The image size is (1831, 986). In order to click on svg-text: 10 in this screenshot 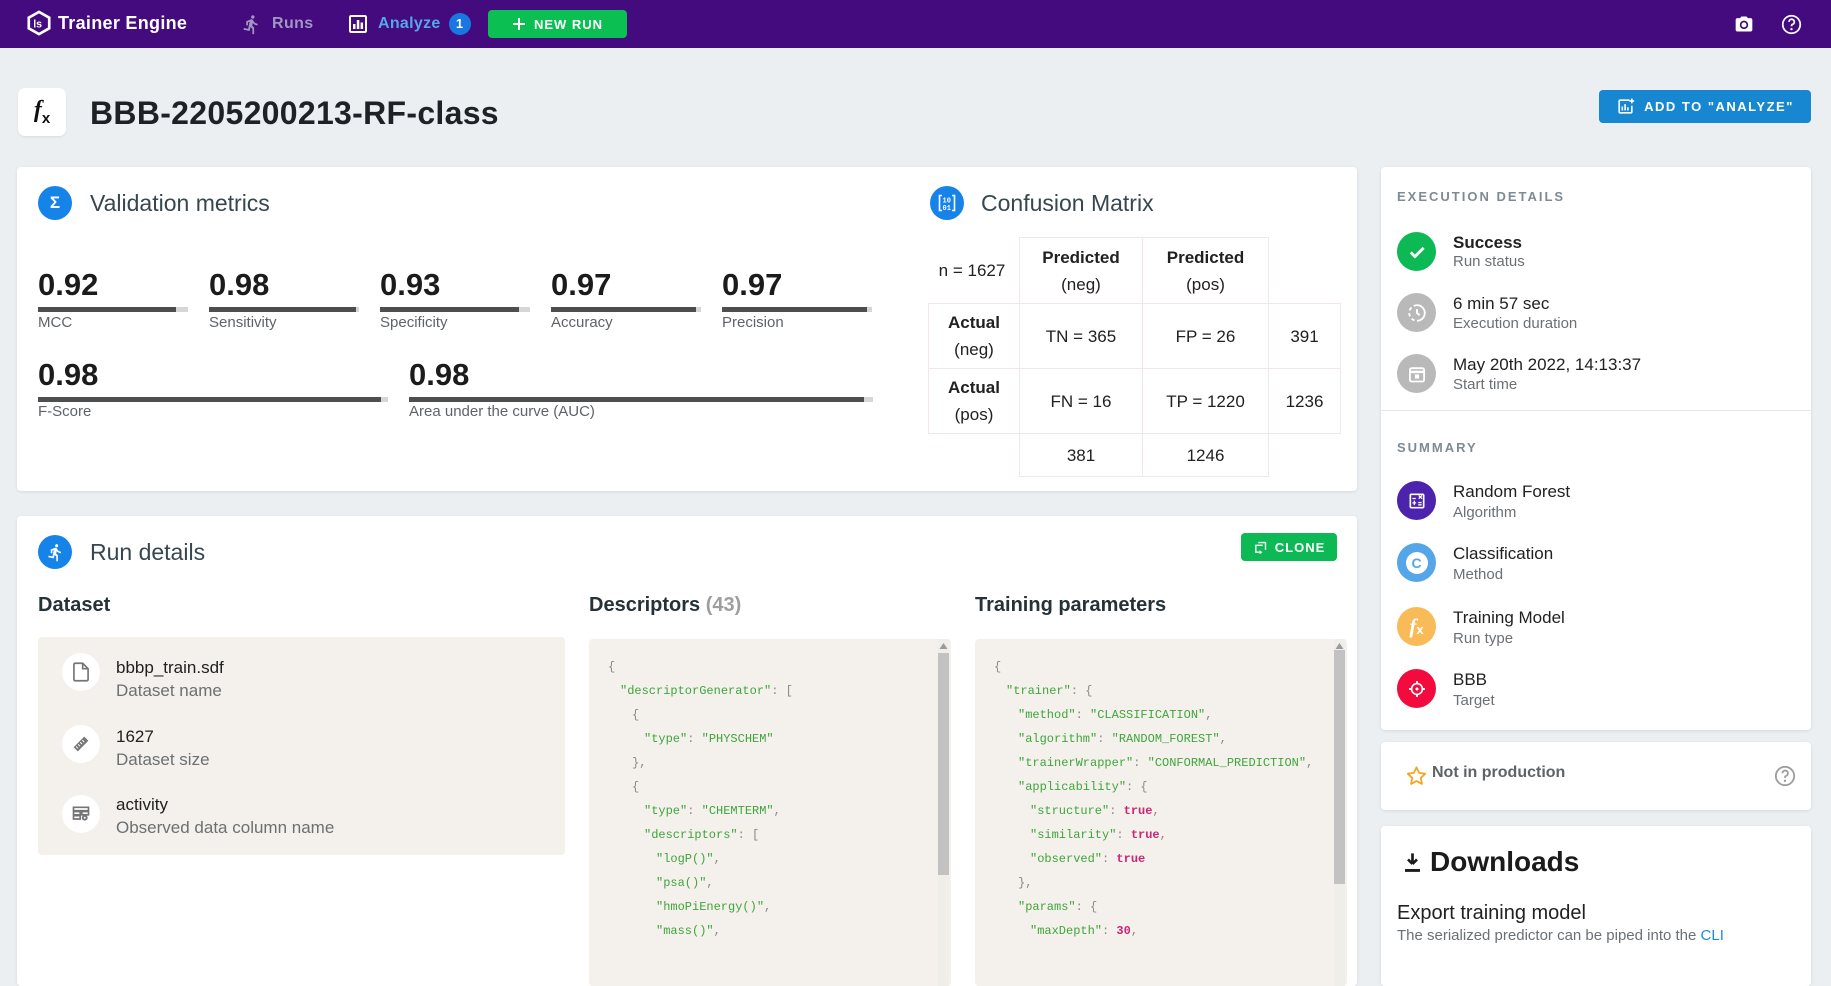, I will do `click(947, 202)`.